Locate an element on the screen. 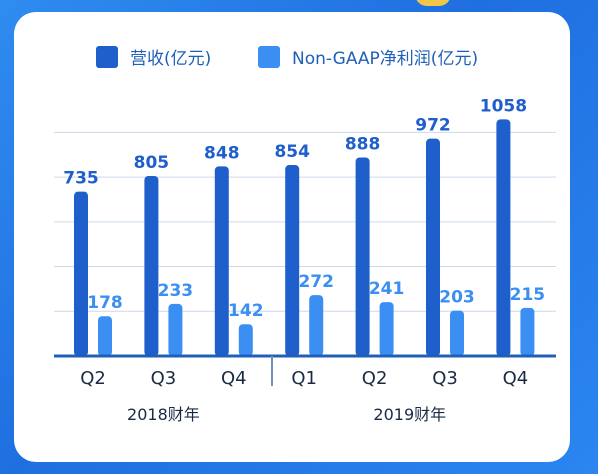  data-label-revenue: 805 is located at coordinates (152, 163).